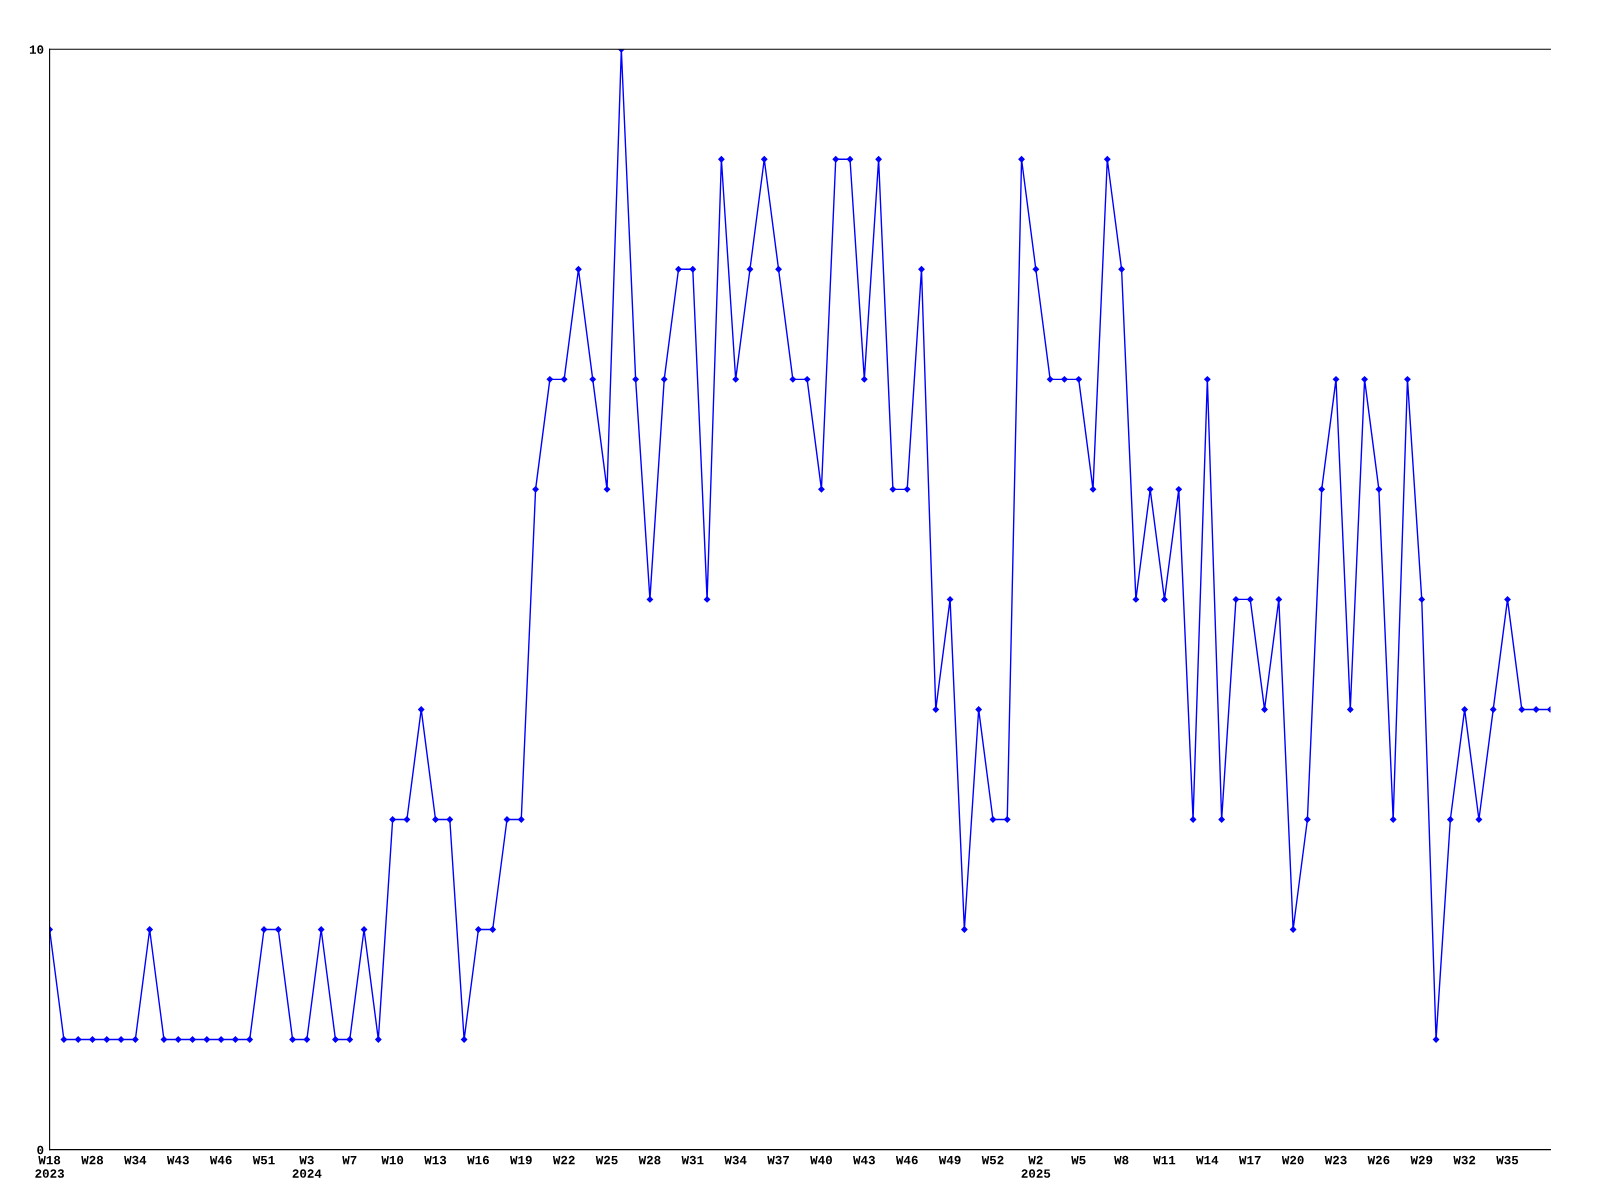  I want to click on x-tick-label: W17, so click(1249, 1160).